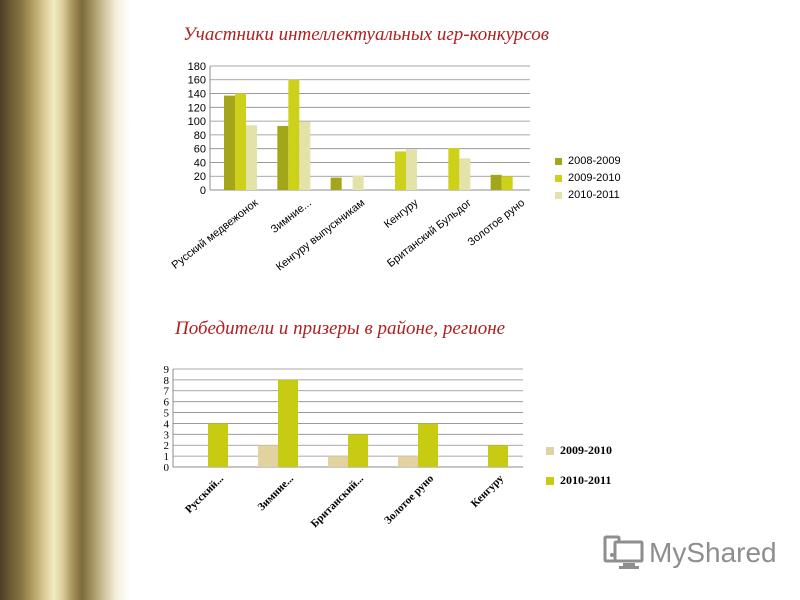 The image size is (800, 600). What do you see at coordinates (167, 370) in the screenshot?
I see `y-tick-label: 9` at bounding box center [167, 370].